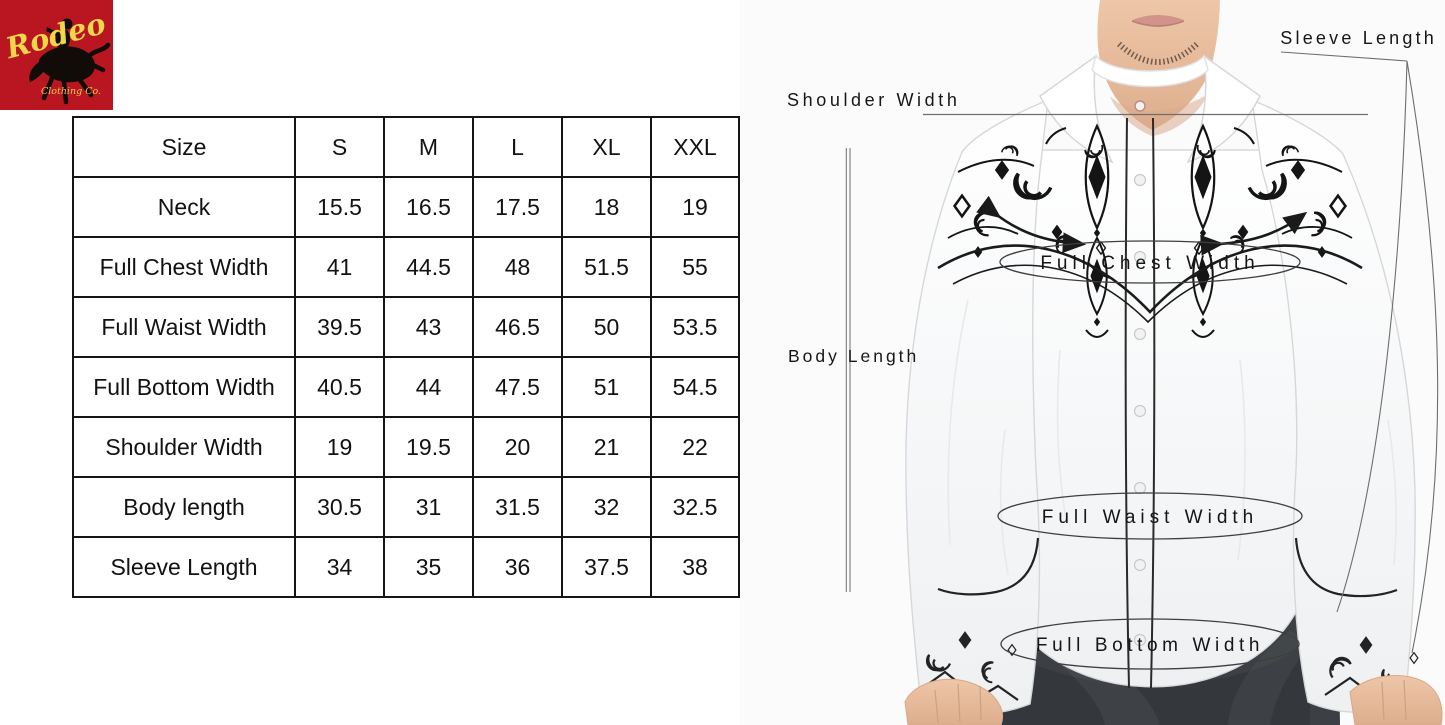  I want to click on full-bottom-width-label: Full Bottom Width, so click(1150, 645).